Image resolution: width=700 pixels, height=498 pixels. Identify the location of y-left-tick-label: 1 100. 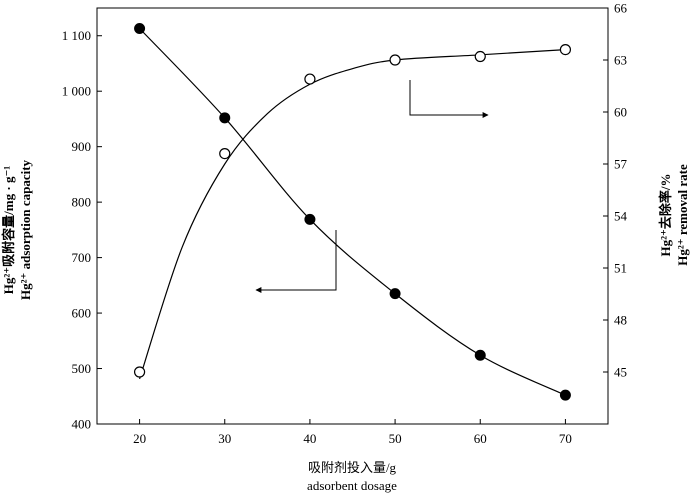
(76, 35).